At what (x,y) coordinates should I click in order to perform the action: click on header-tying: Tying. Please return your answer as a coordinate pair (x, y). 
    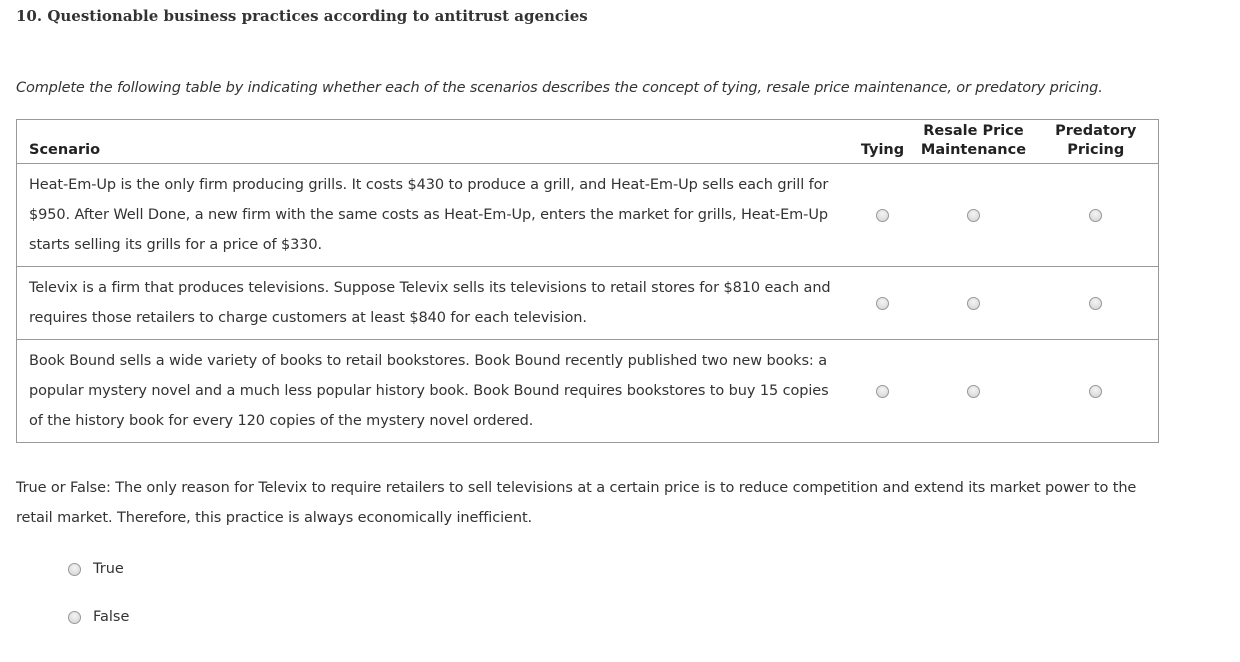
    Looking at the image, I should click on (882, 150).